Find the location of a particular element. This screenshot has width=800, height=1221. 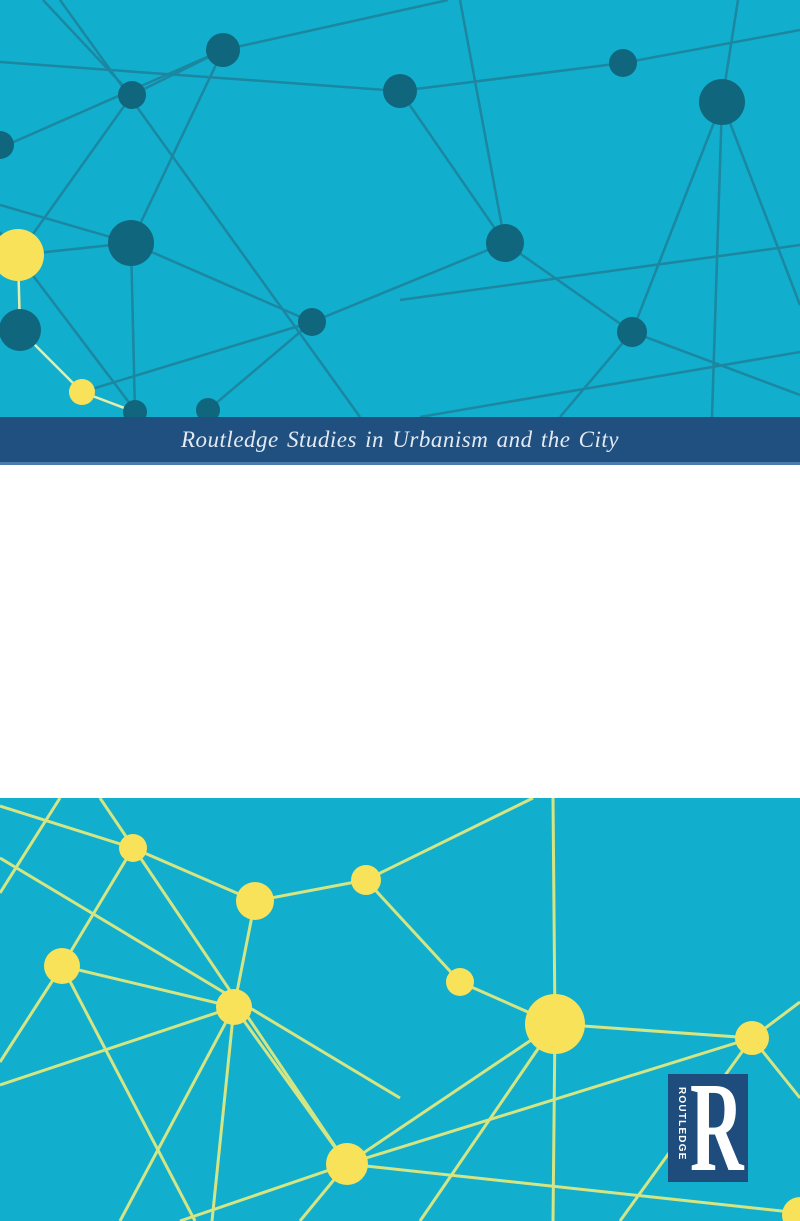

routledge-logo-letter: R is located at coordinates (717, 1128).